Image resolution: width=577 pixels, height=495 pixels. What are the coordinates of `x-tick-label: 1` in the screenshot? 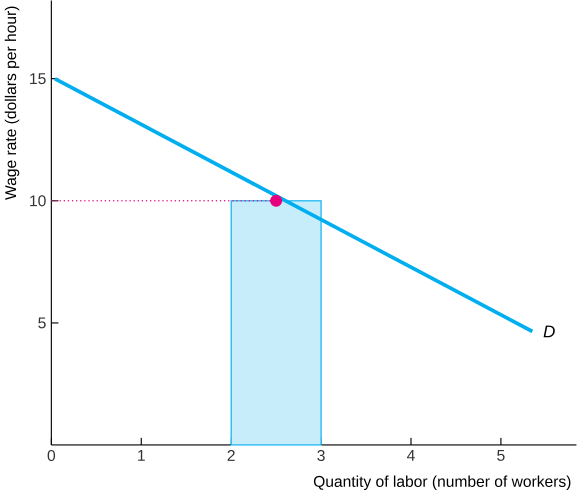 It's located at (141, 455).